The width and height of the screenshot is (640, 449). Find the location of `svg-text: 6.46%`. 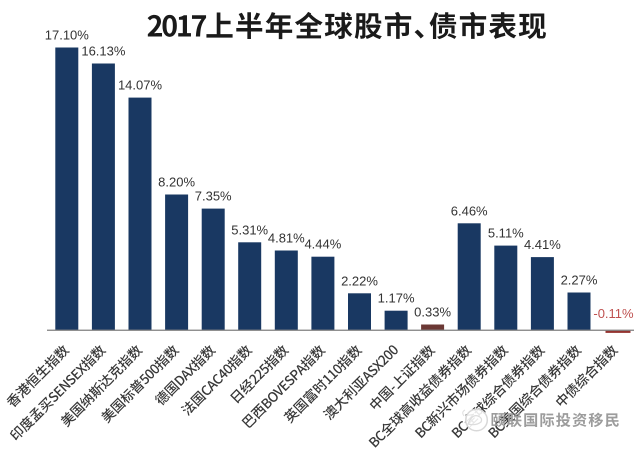

svg-text: 6.46% is located at coordinates (469, 210).